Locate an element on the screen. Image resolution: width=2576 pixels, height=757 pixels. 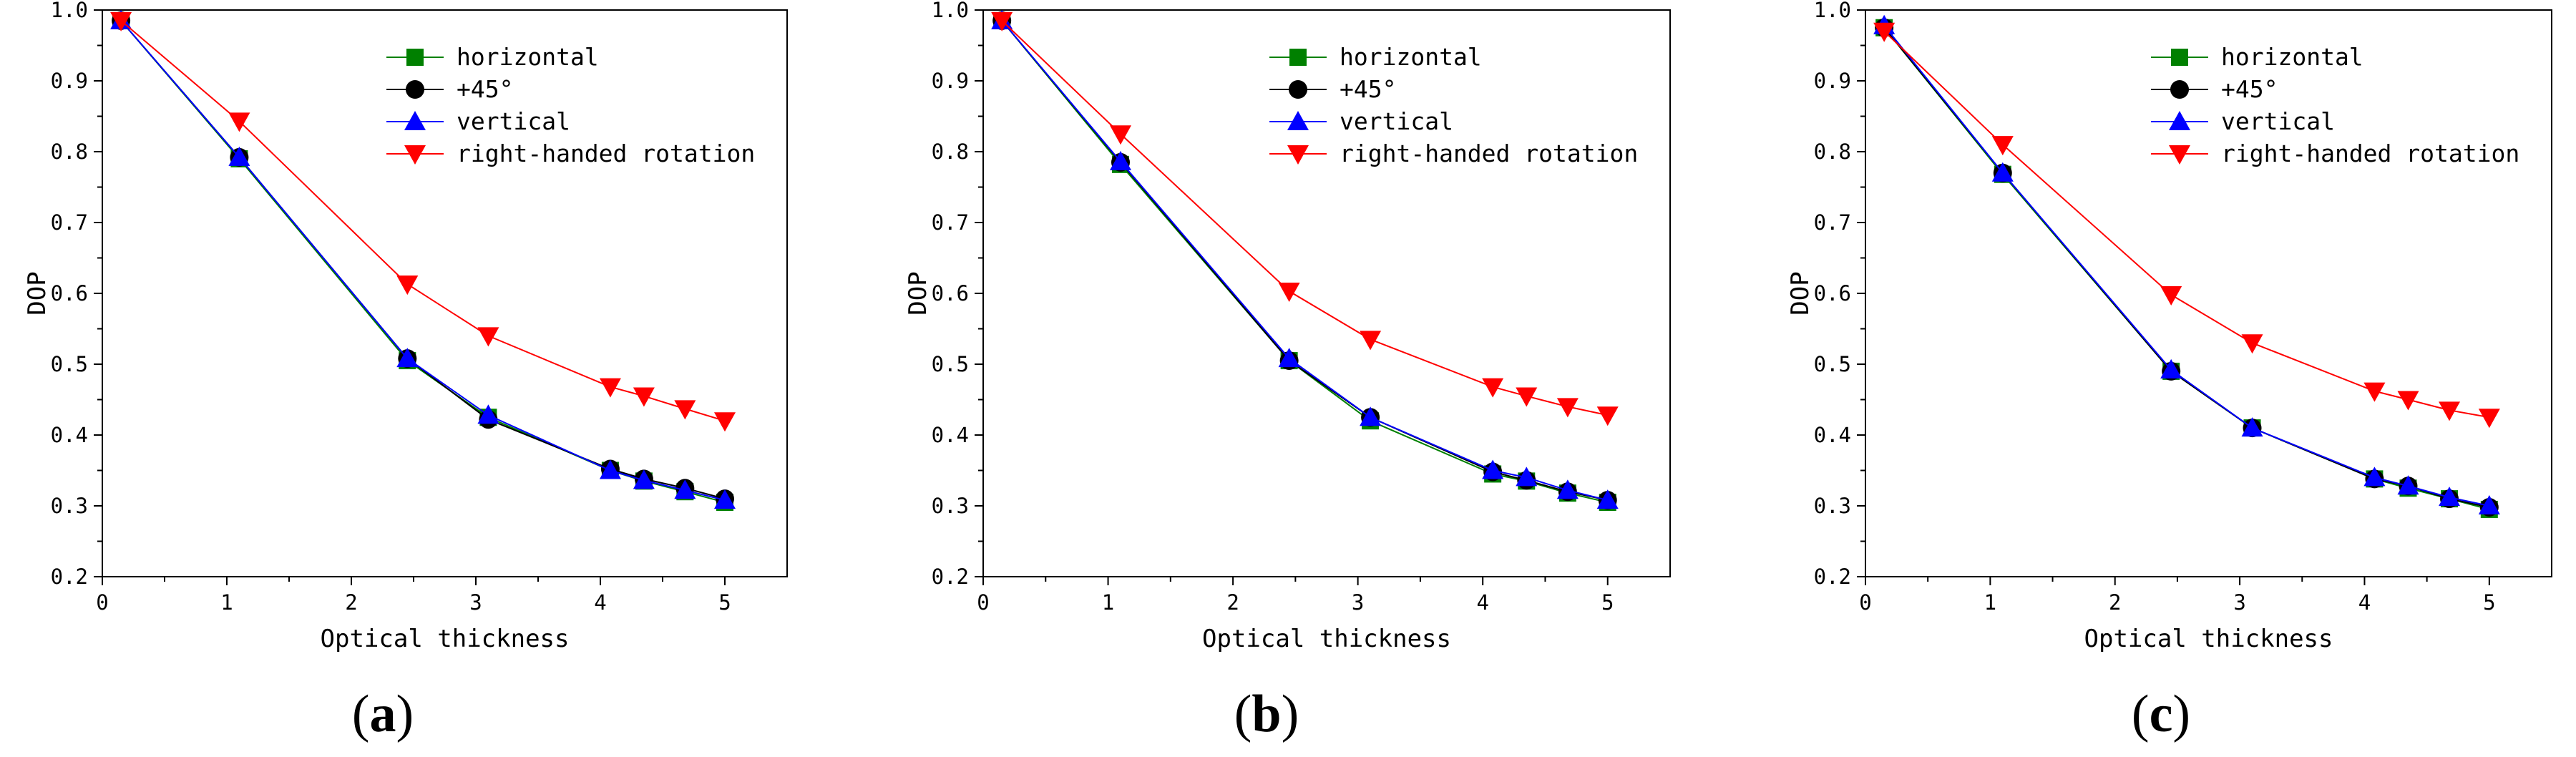
panel-label-a: (a) is located at coordinates (383, 714).